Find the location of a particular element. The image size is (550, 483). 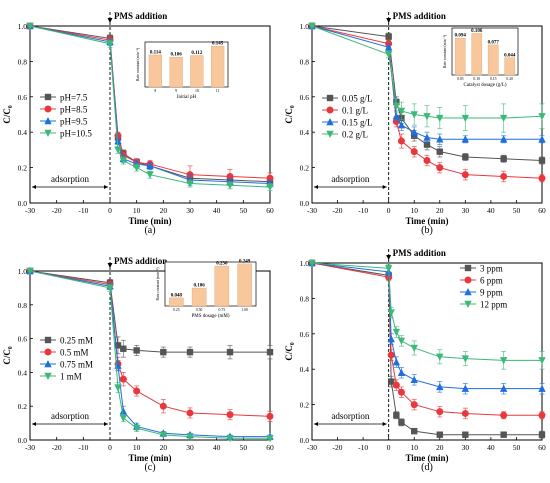

adsorption-label: adsorption is located at coordinates (350, 179).